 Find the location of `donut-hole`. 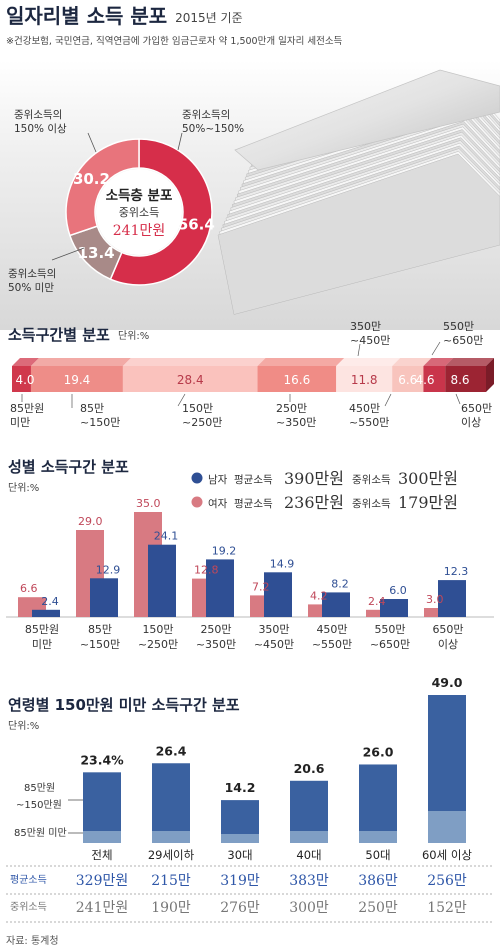

donut-hole is located at coordinates (139, 212).